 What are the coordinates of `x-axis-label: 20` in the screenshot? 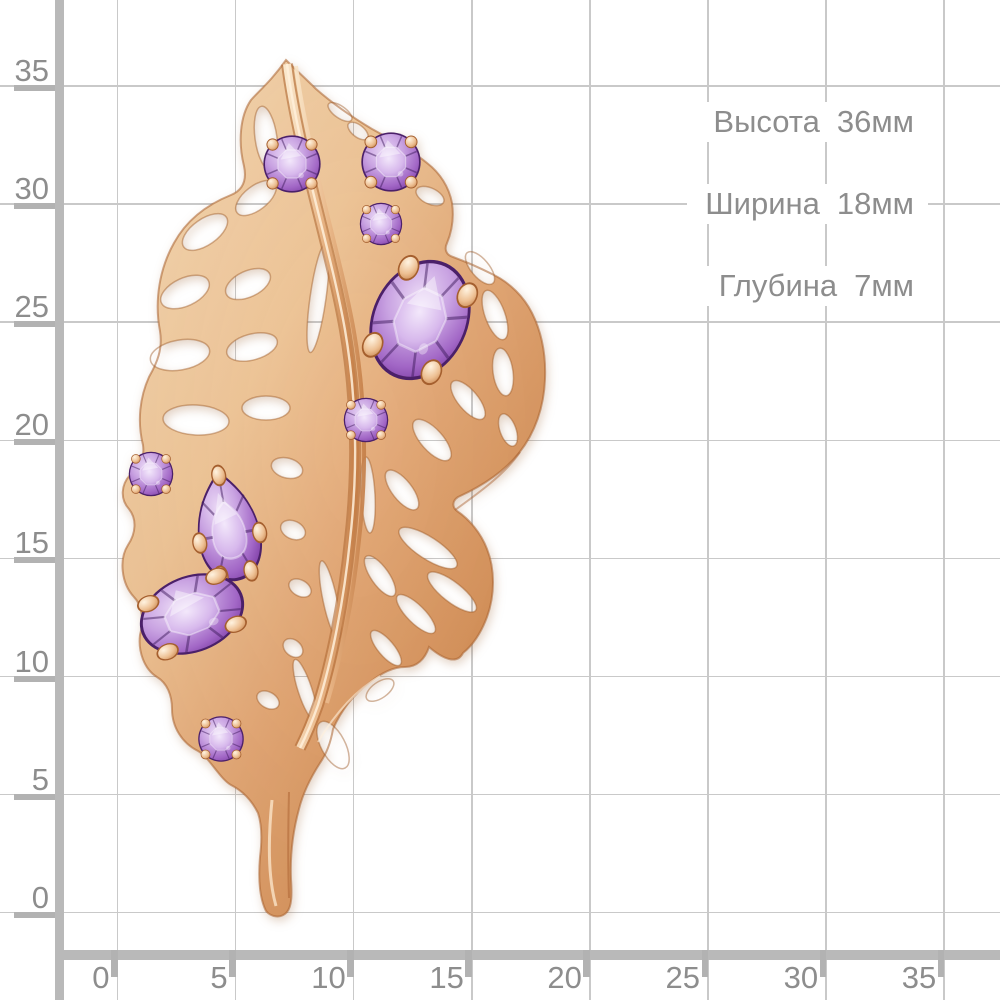 It's located at (564, 977).